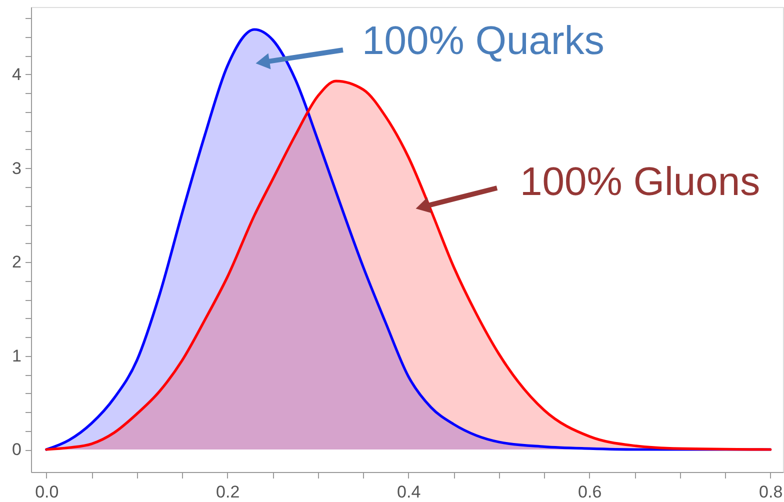  I want to click on y-tick-label: 3, so click(17, 168).